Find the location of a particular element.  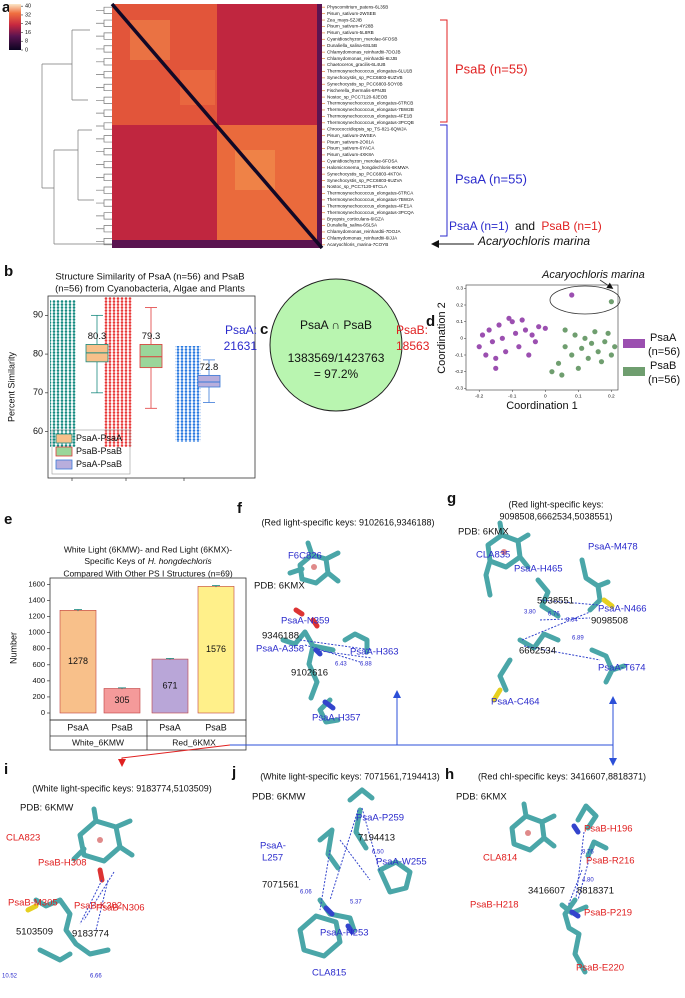

distance-label: 6.76 is located at coordinates (554, 615).